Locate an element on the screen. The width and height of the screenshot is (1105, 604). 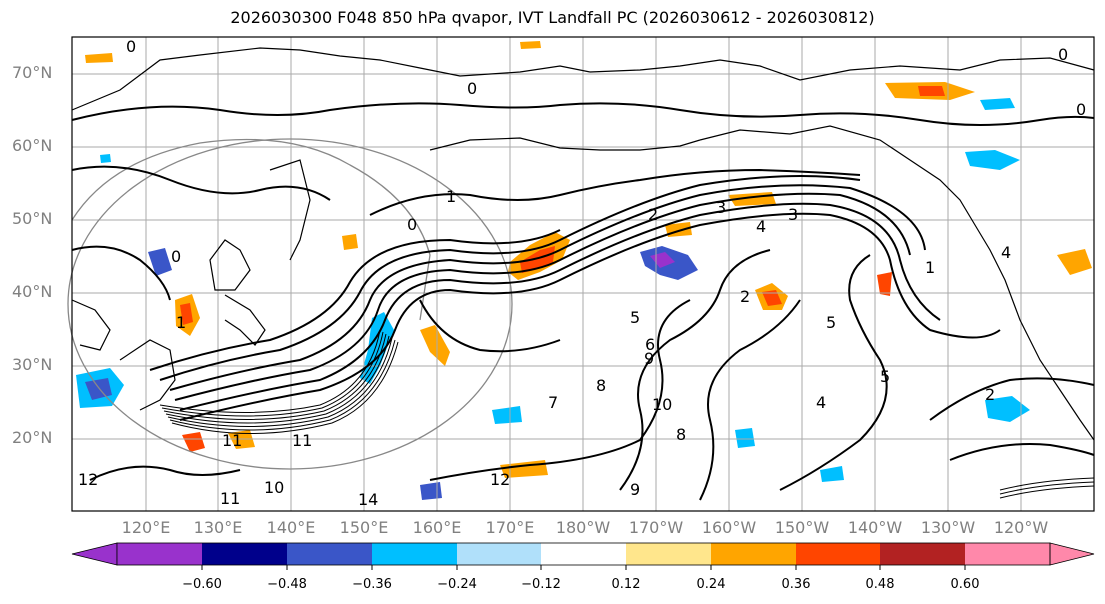
colorbar-tick-label: −0.36 is located at coordinates (372, 584).